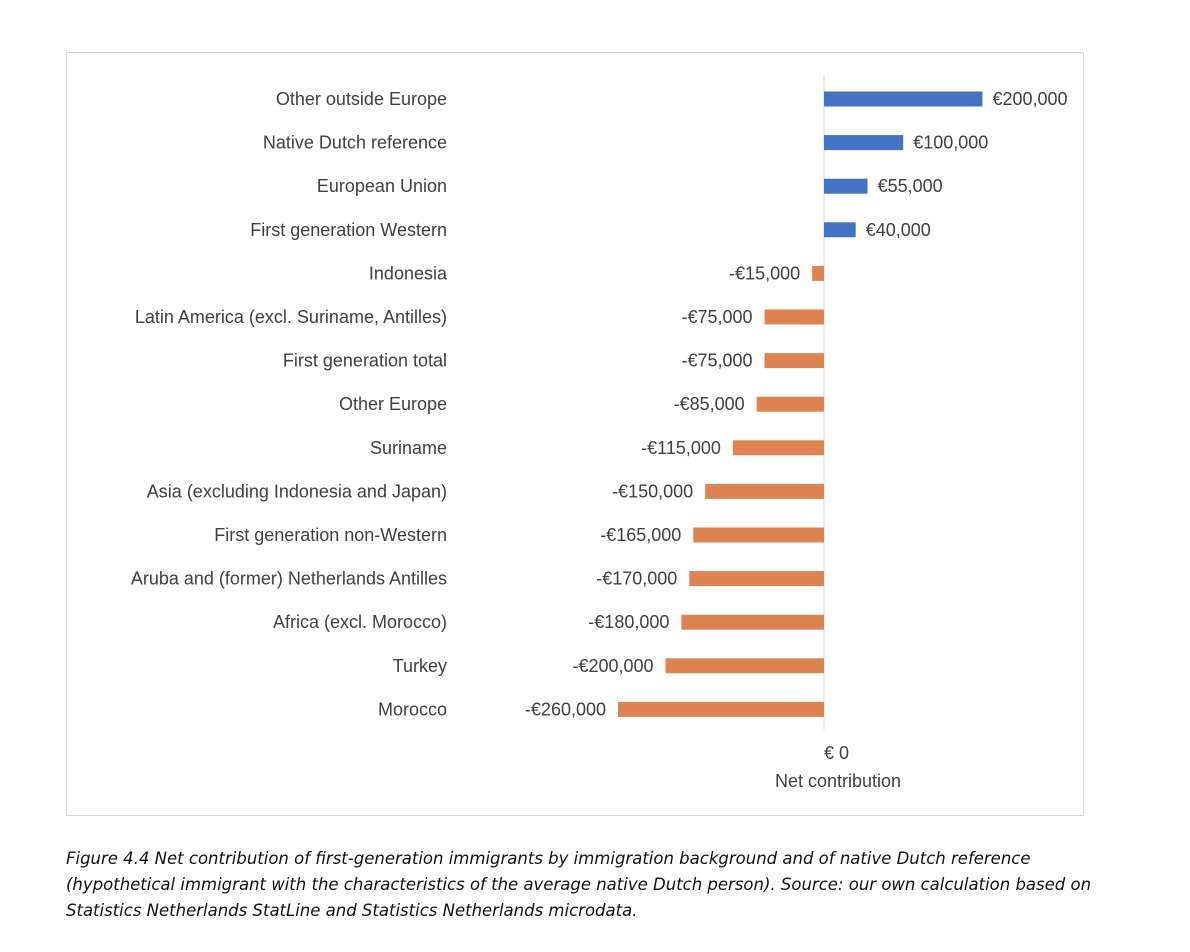 The image size is (1190, 952). What do you see at coordinates (361, 99) in the screenshot?
I see `category-label: Other outside Europe` at bounding box center [361, 99].